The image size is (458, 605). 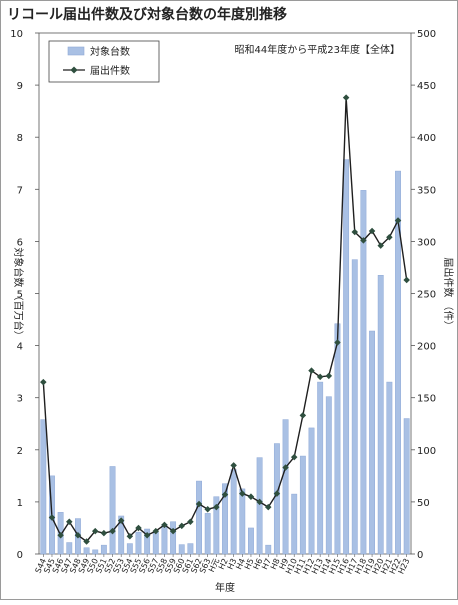 What do you see at coordinates (20, 242) in the screenshot?
I see `y-left-tick-label: 6` at bounding box center [20, 242].